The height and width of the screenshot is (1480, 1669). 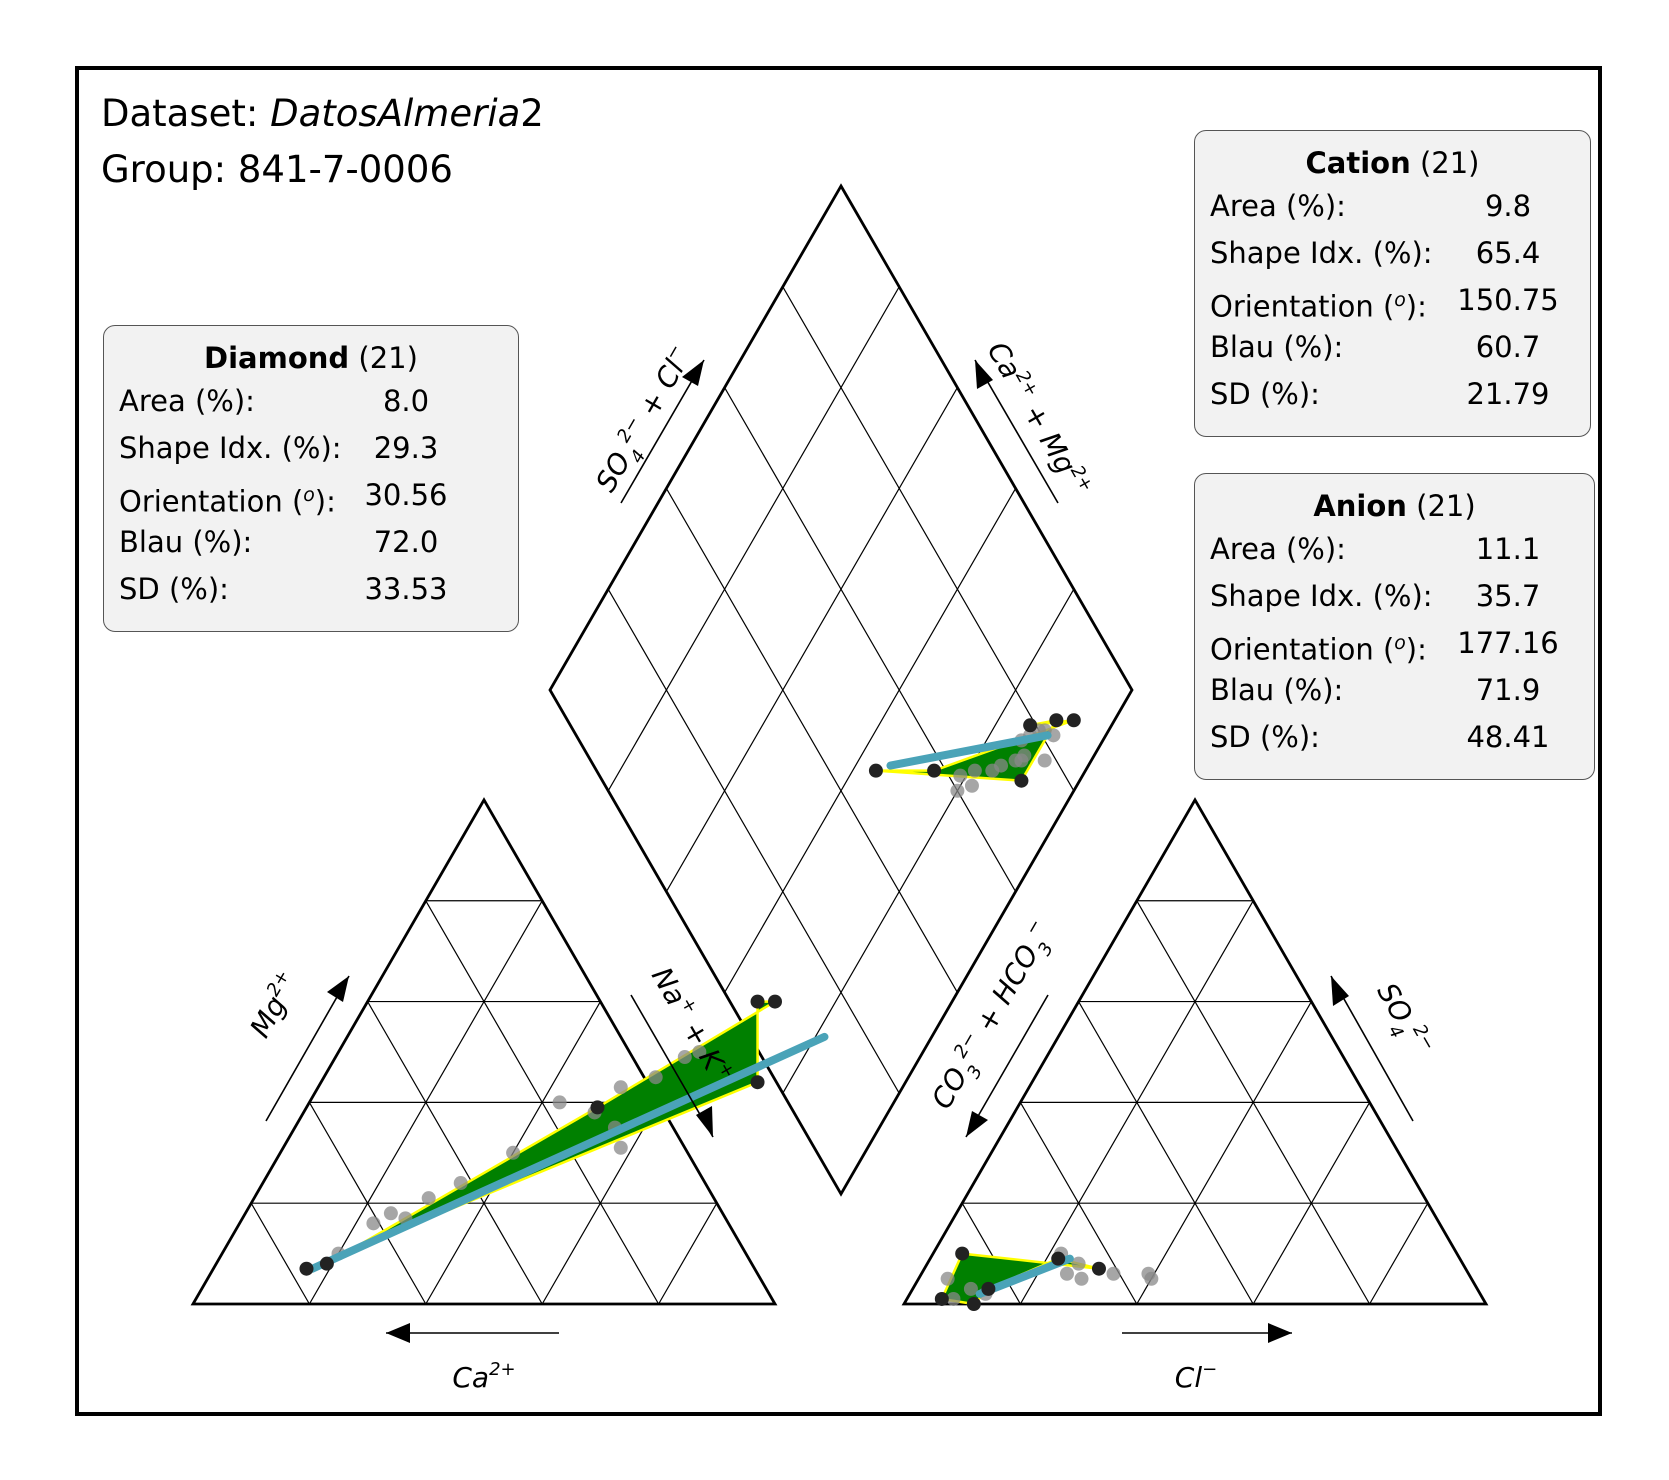 What do you see at coordinates (1394, 506) in the screenshot?
I see `stats-title: Anion (21)` at bounding box center [1394, 506].